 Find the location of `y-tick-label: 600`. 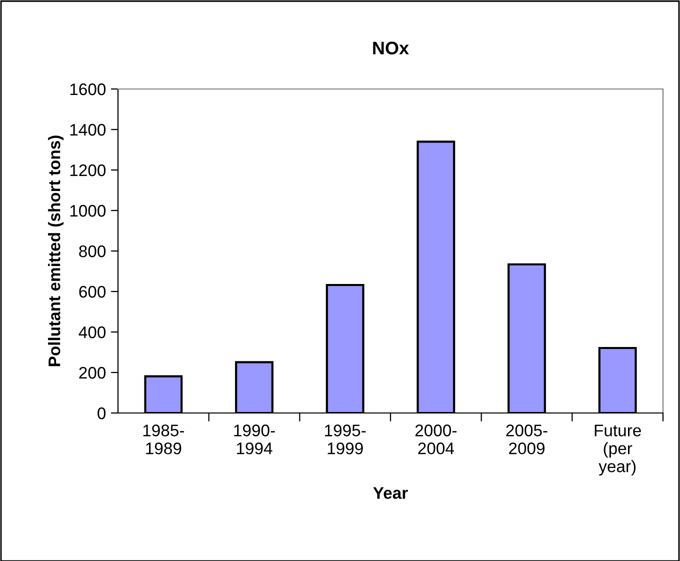

y-tick-label: 600 is located at coordinates (92, 292).